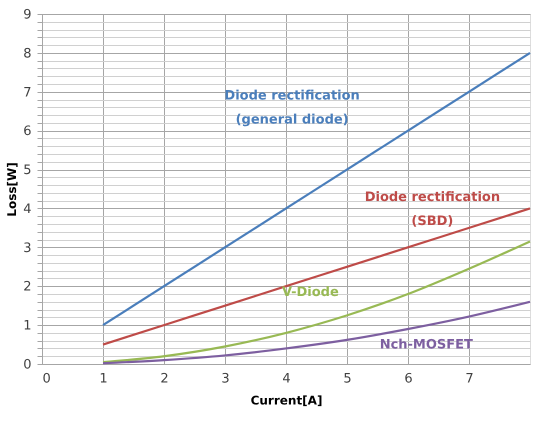 This screenshot has width=559, height=421. I want to click on x-tick-label: 7, so click(469, 379).